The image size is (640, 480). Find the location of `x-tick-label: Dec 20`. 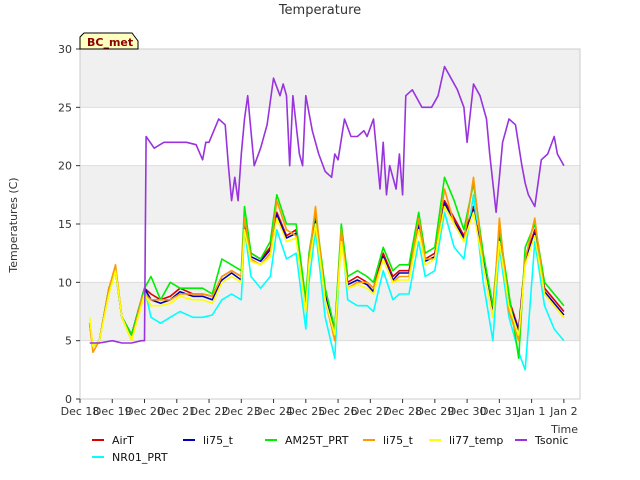

x-tick-label: Dec 20 is located at coordinates (144, 411).